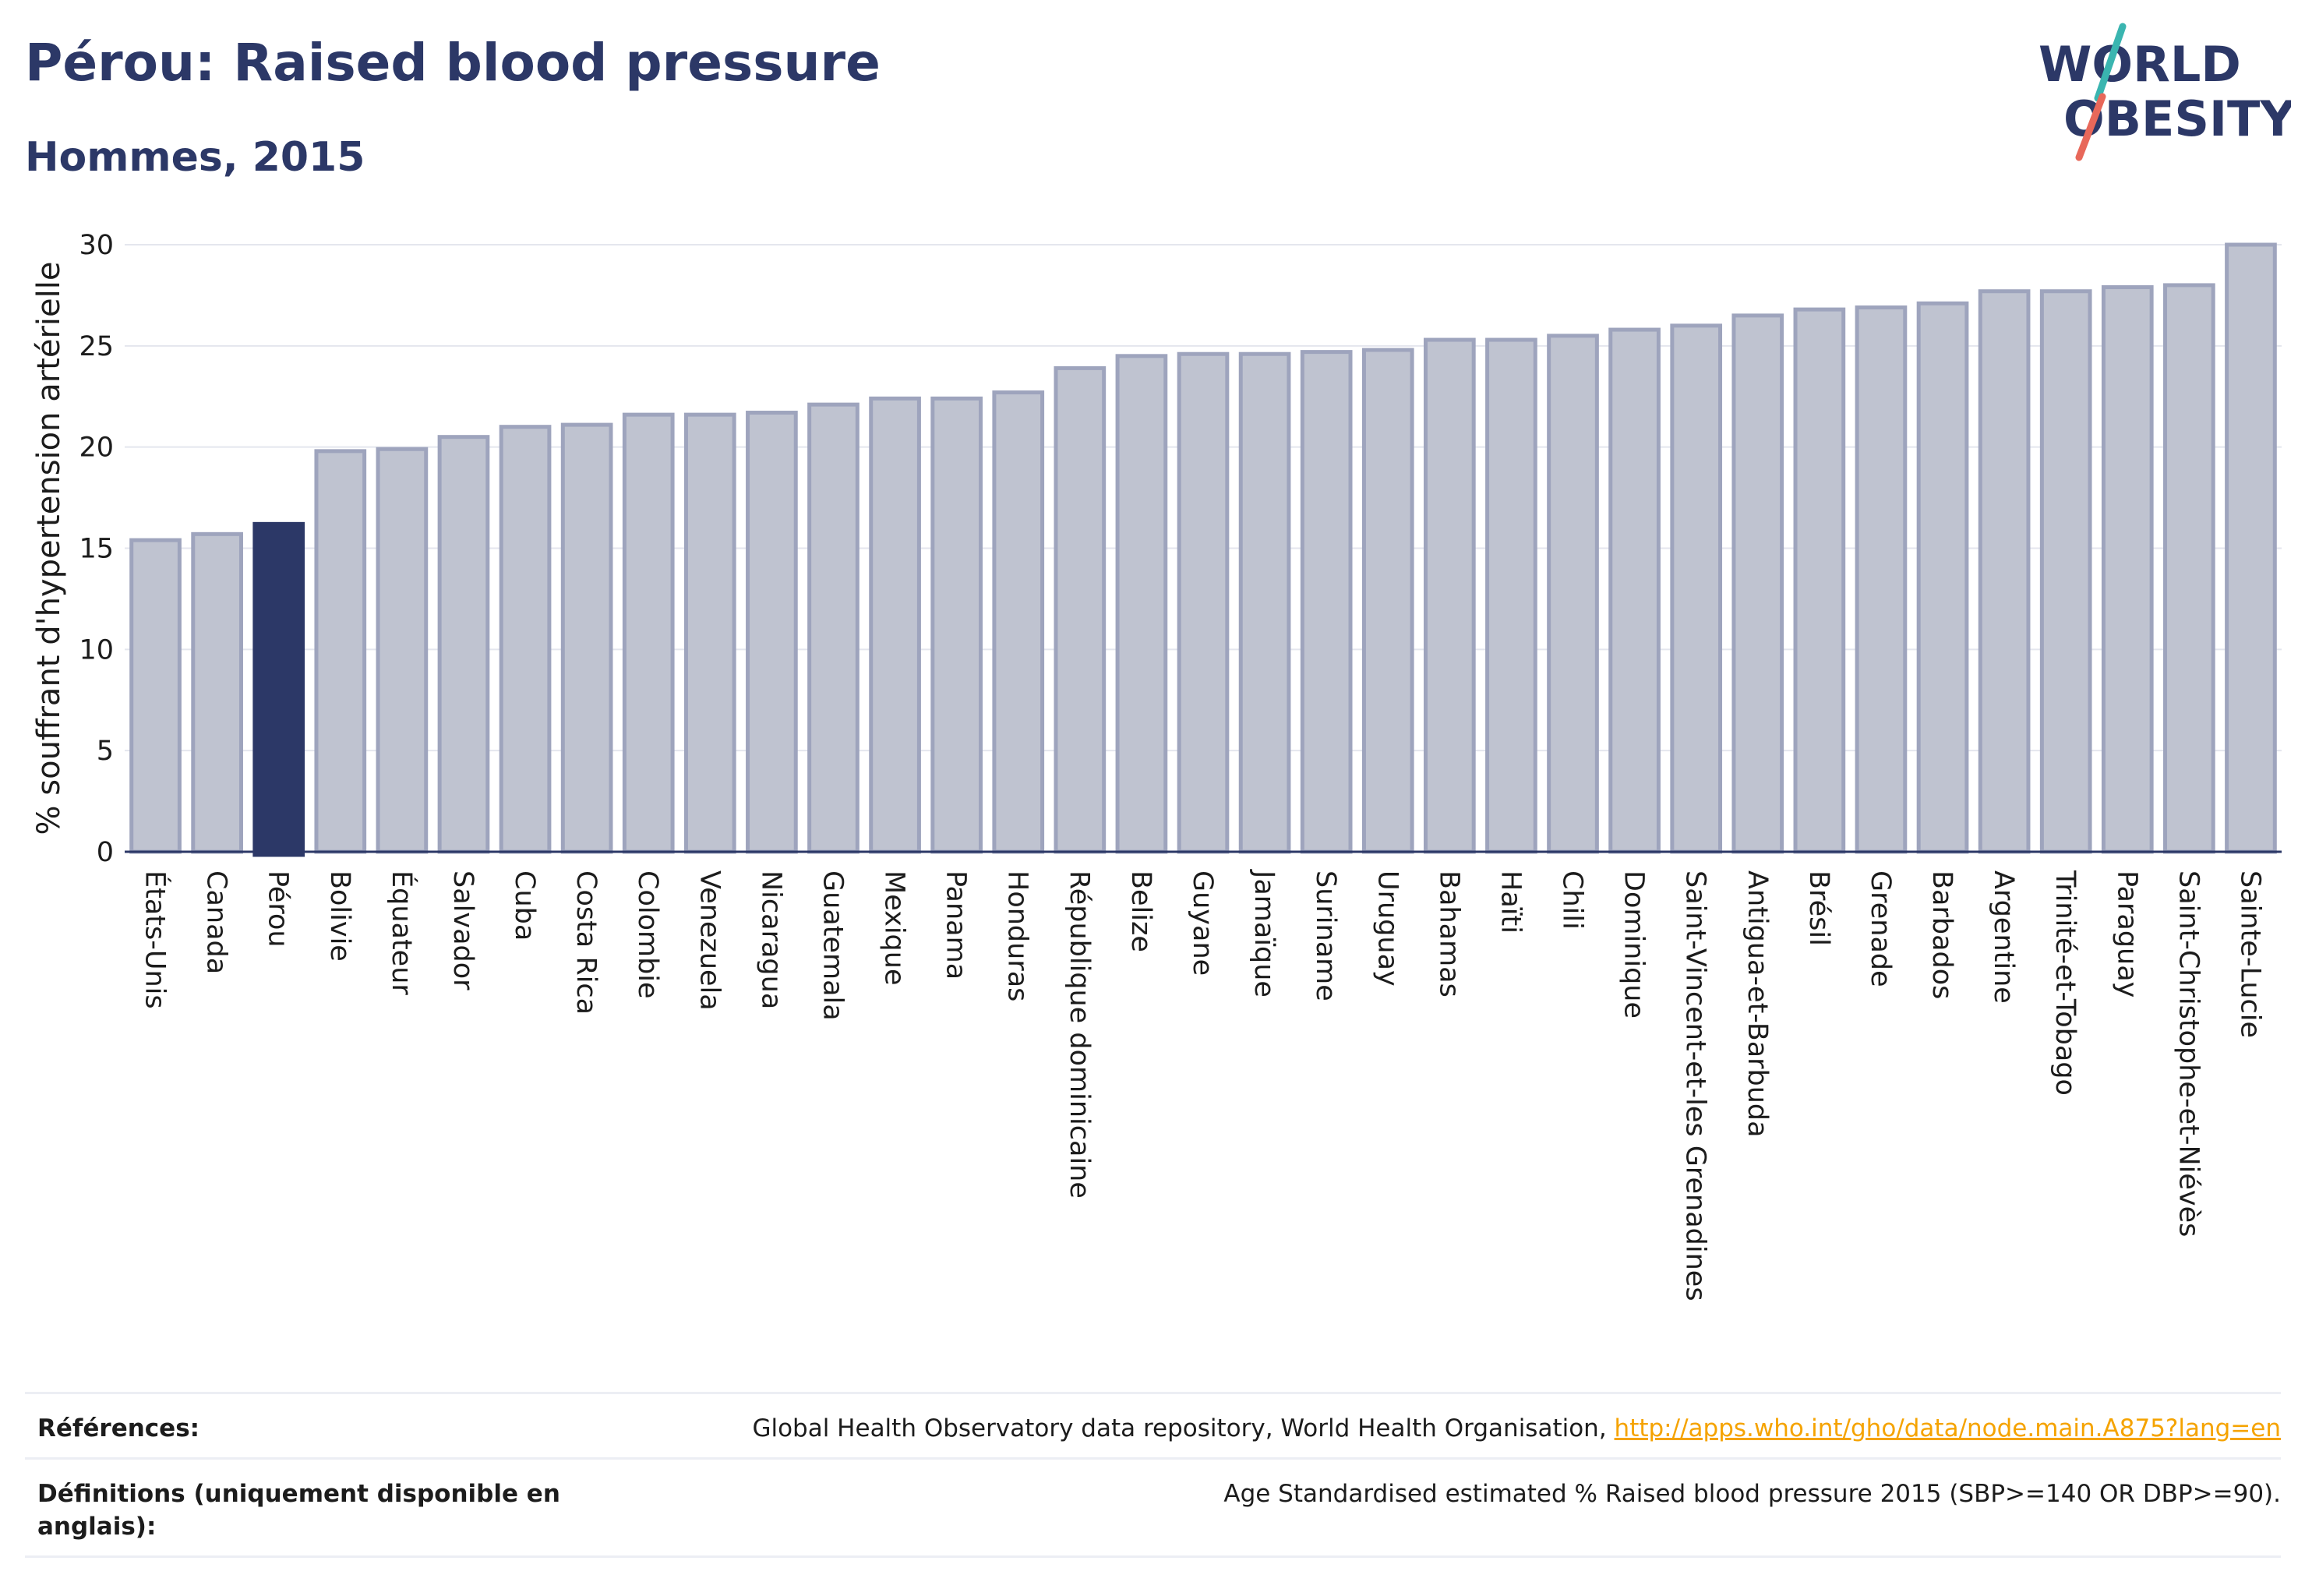  I want to click on x-tick-label: États-Unis, so click(155, 939).